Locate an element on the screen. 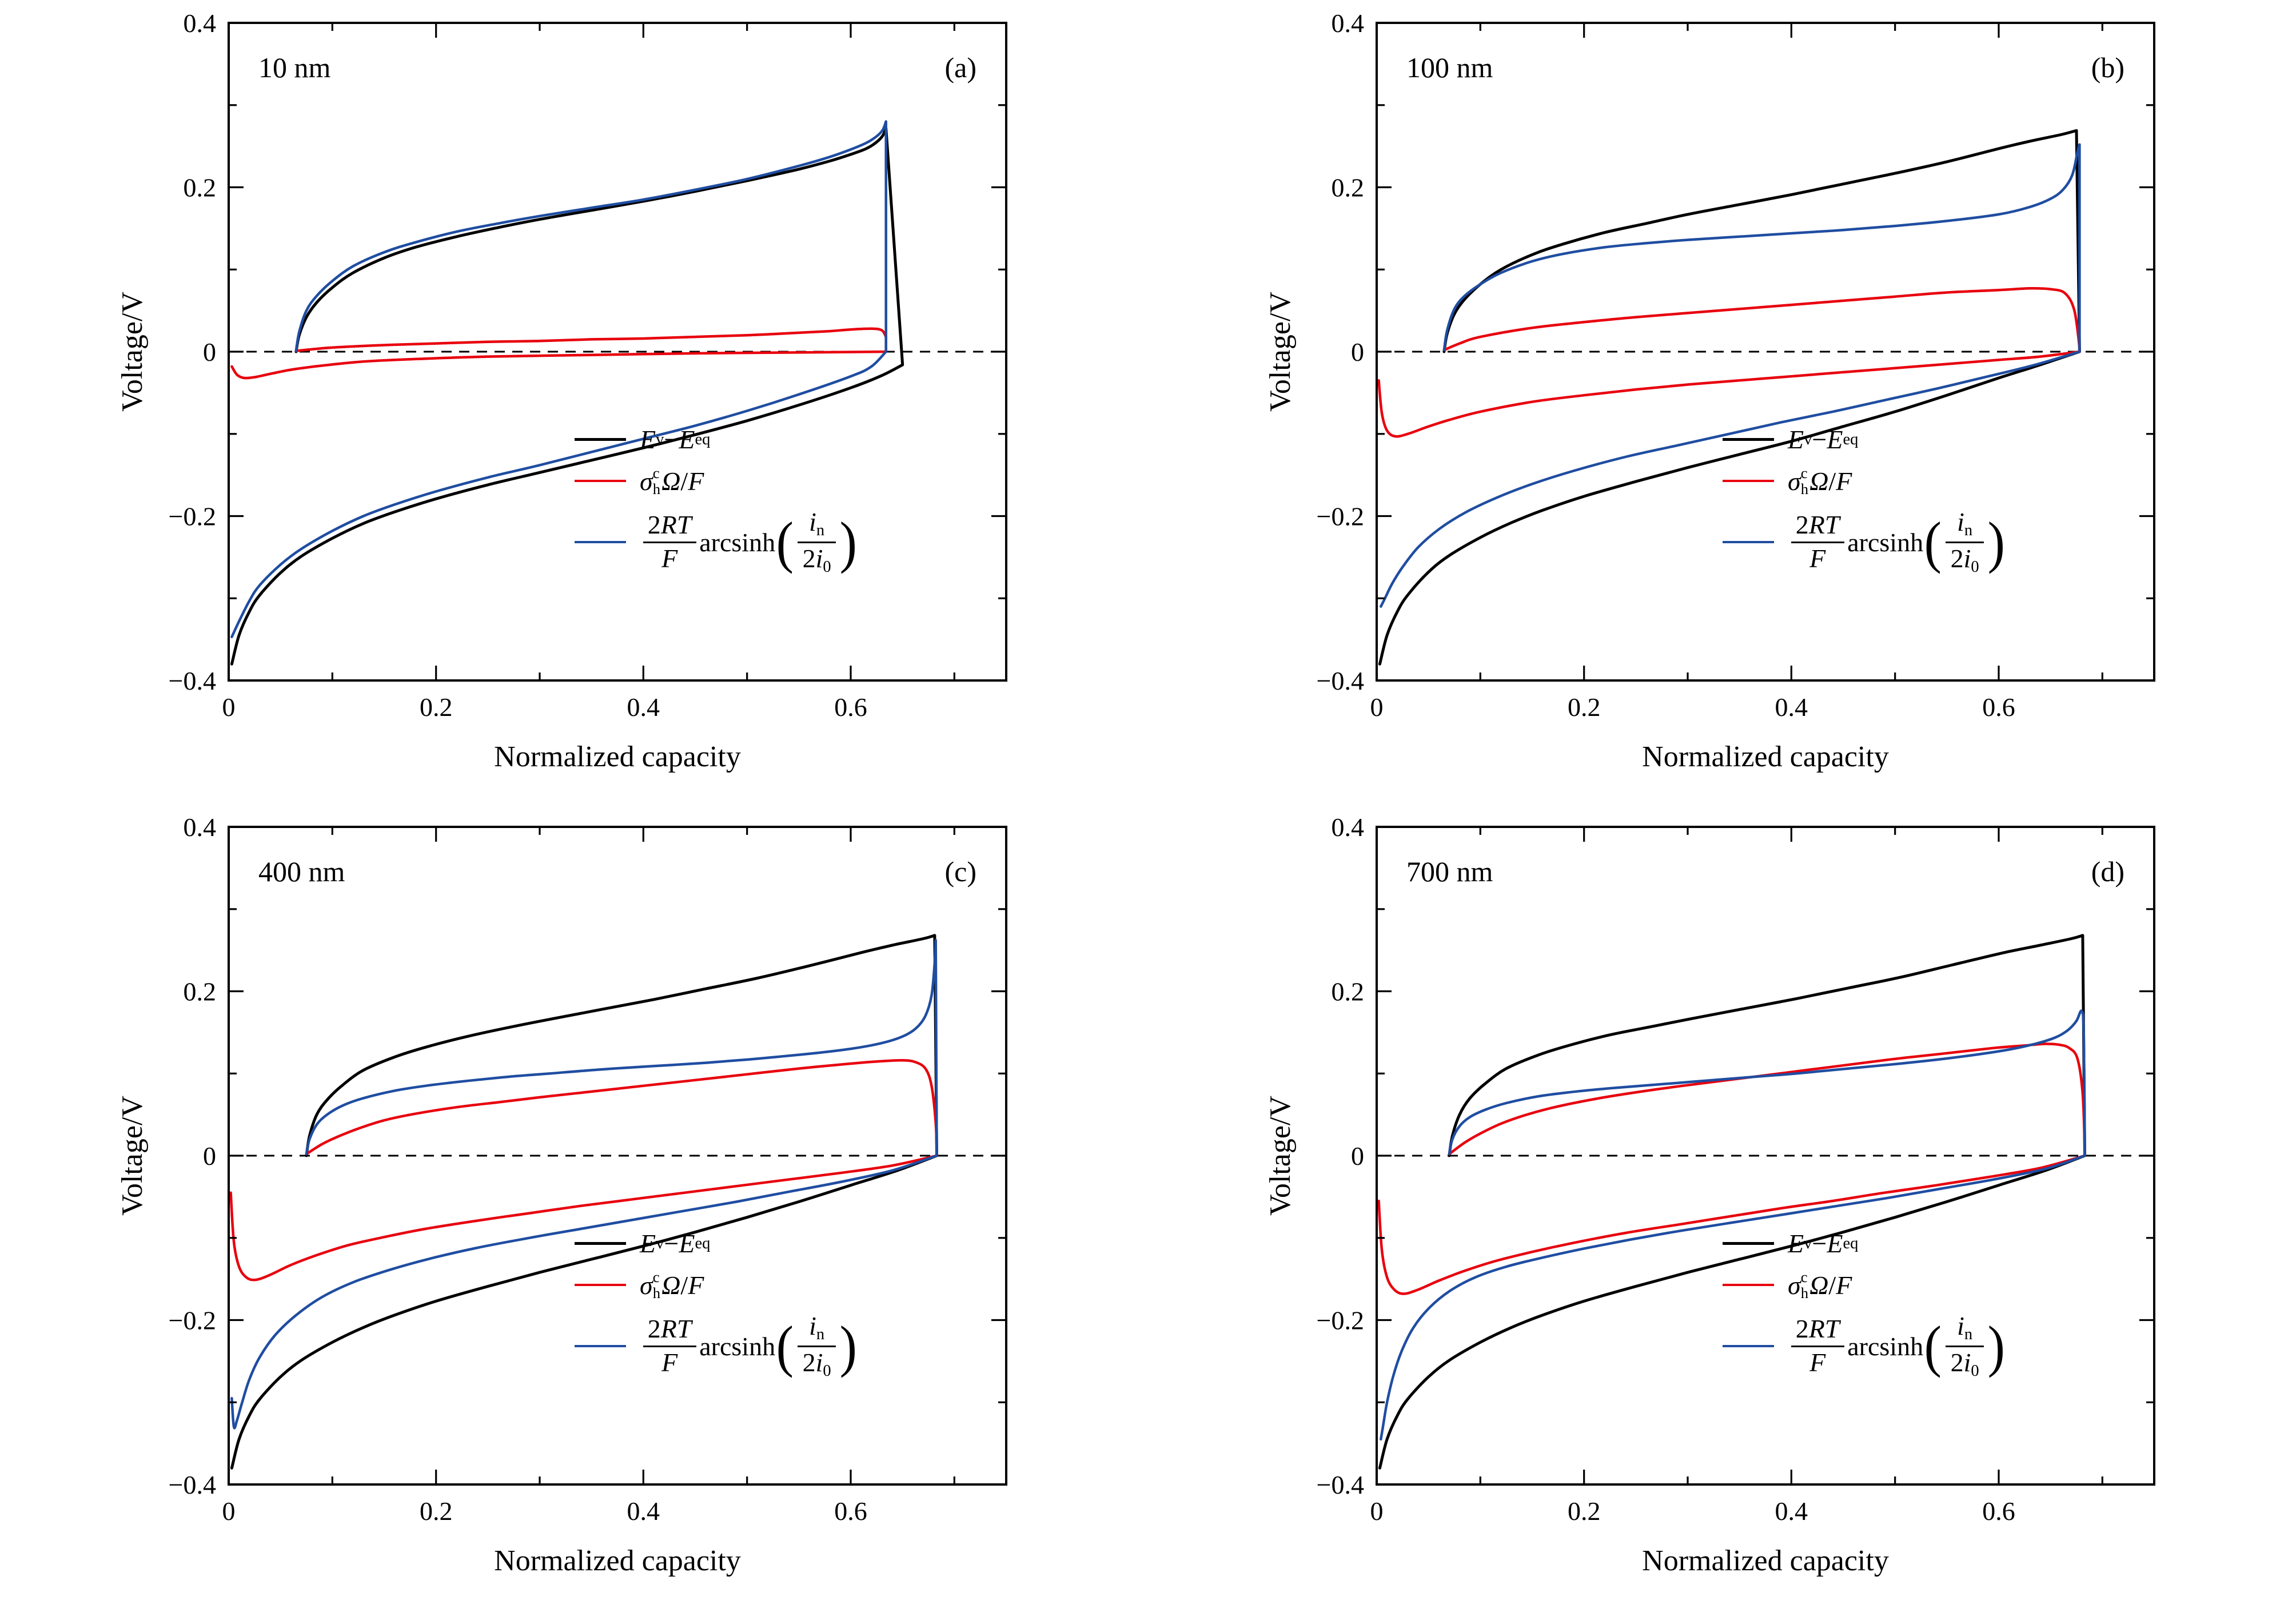  math-subscript: v is located at coordinates (660, 1243).